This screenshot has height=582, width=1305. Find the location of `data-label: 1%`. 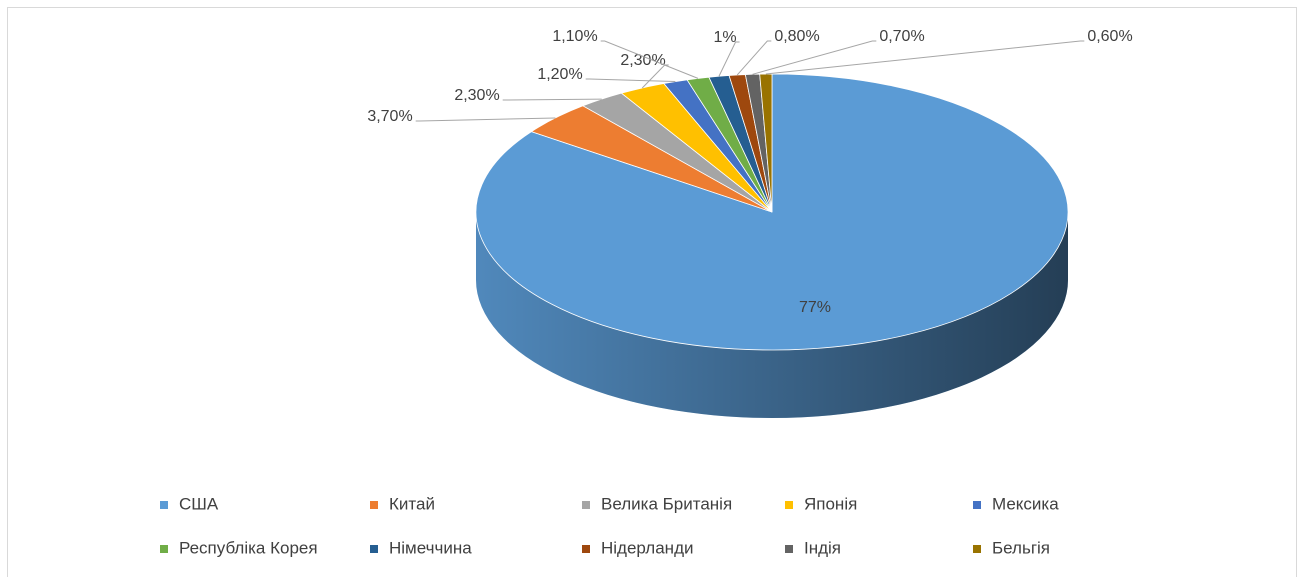

data-label: 1% is located at coordinates (724, 37).